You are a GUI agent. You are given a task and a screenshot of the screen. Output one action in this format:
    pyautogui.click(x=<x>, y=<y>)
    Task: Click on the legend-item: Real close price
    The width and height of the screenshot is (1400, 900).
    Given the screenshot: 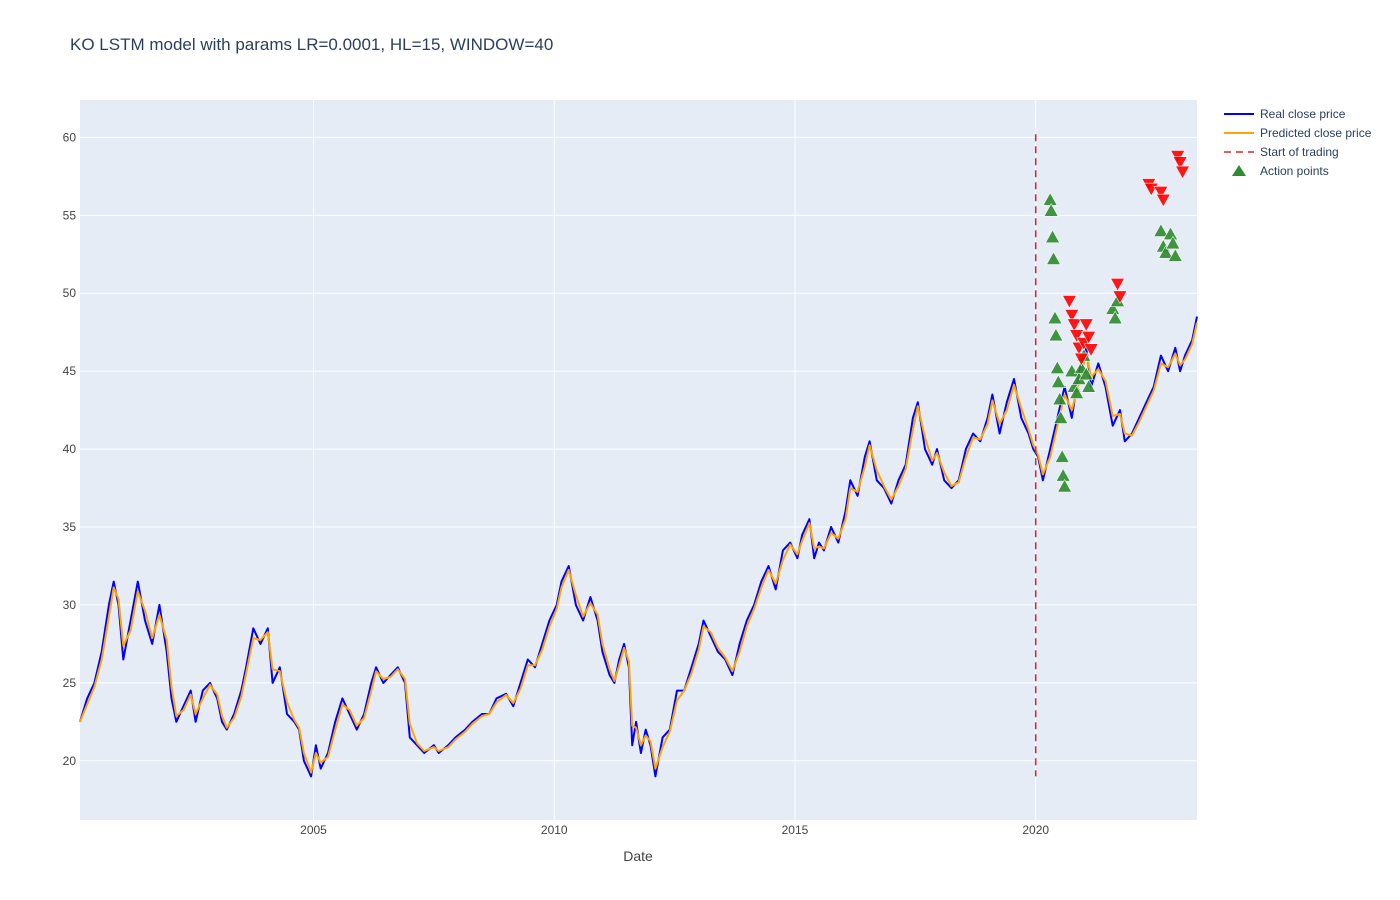 What is the action you would take?
    pyautogui.click(x=1285, y=114)
    